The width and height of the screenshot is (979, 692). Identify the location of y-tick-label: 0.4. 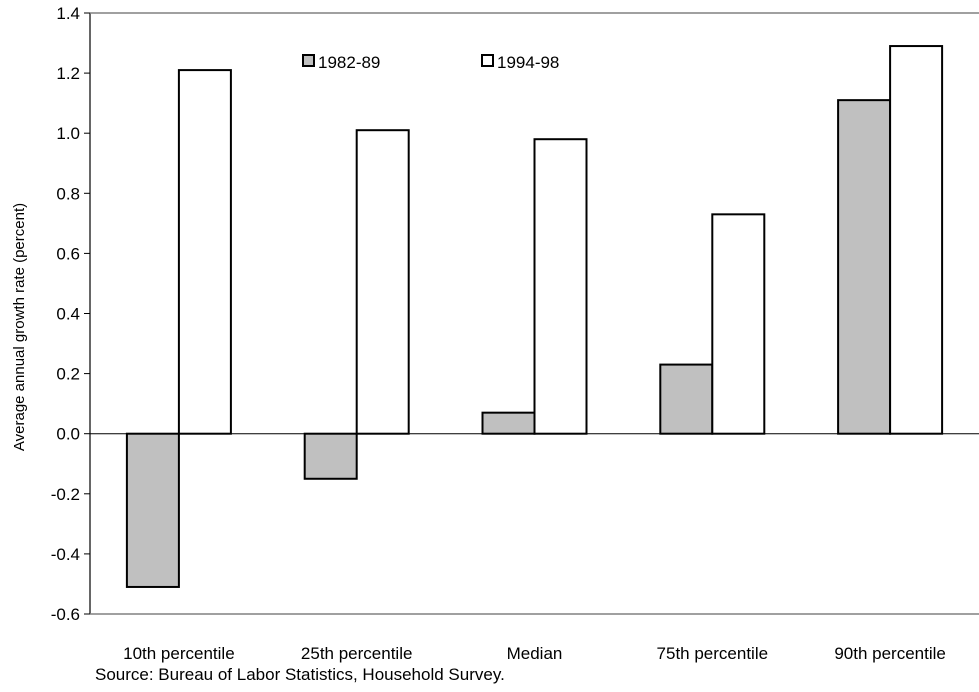
(68, 314).